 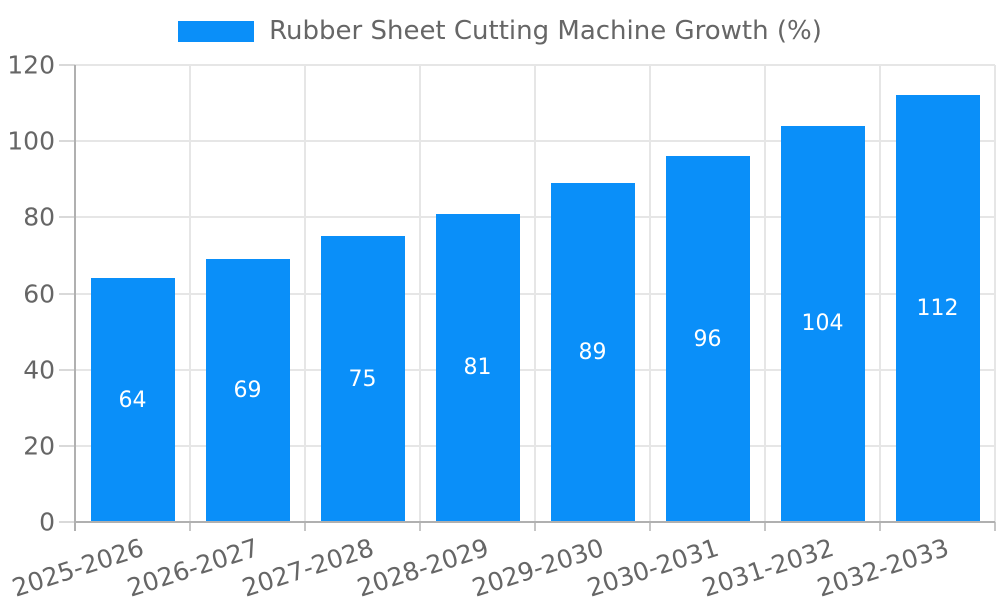 What do you see at coordinates (75, 298) in the screenshot?
I see `y-axis-line` at bounding box center [75, 298].